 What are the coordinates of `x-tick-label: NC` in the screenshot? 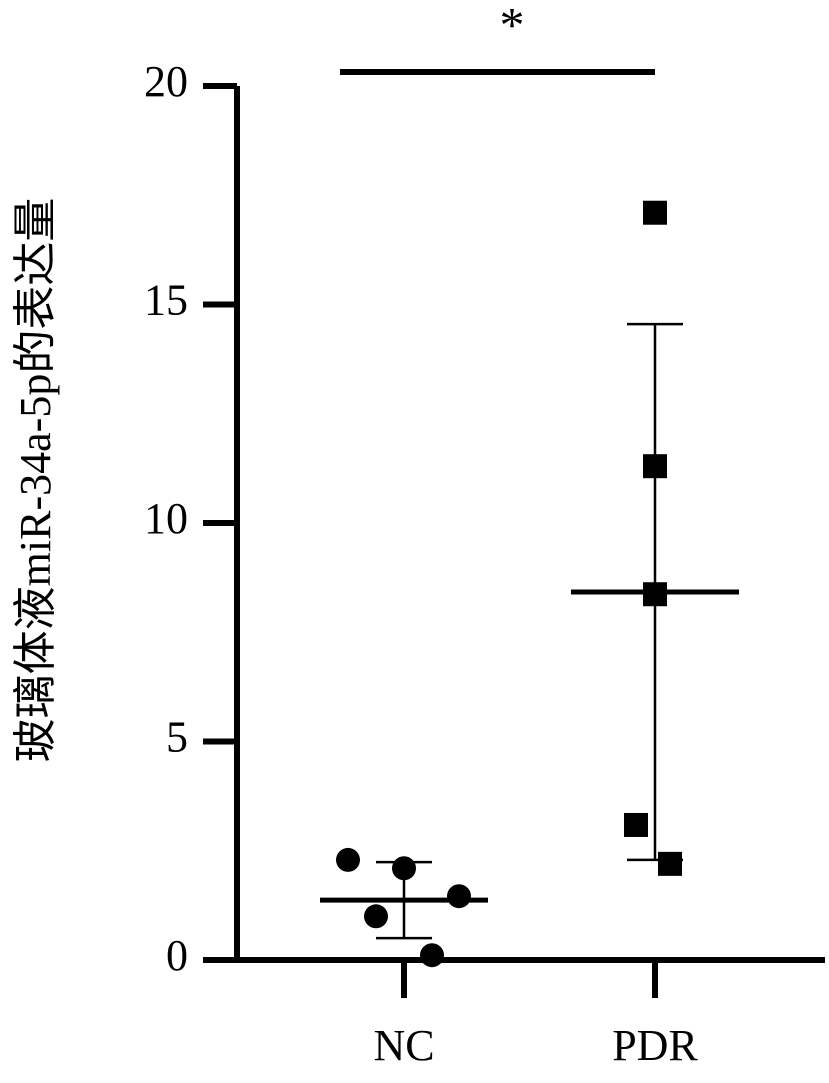 It's located at (403, 1045).